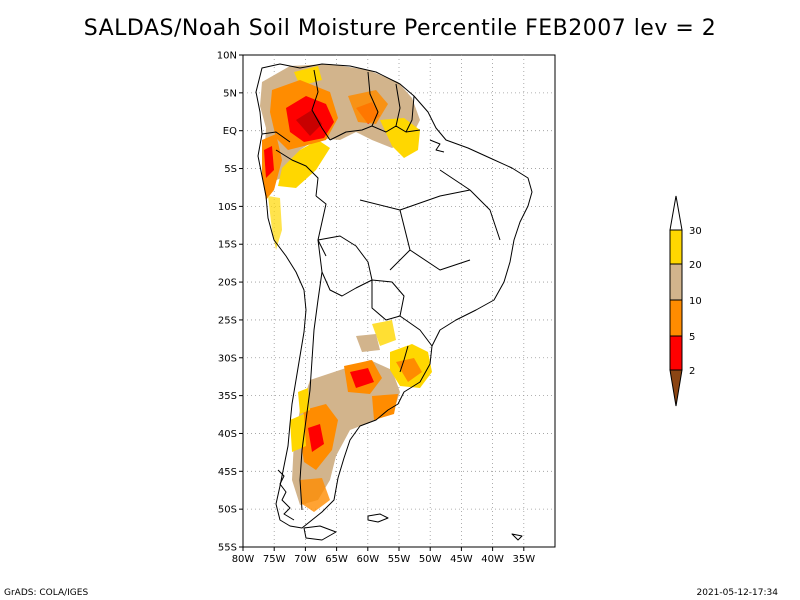  Describe the element at coordinates (523, 559) in the screenshot. I see `lon-label: 35W` at that location.